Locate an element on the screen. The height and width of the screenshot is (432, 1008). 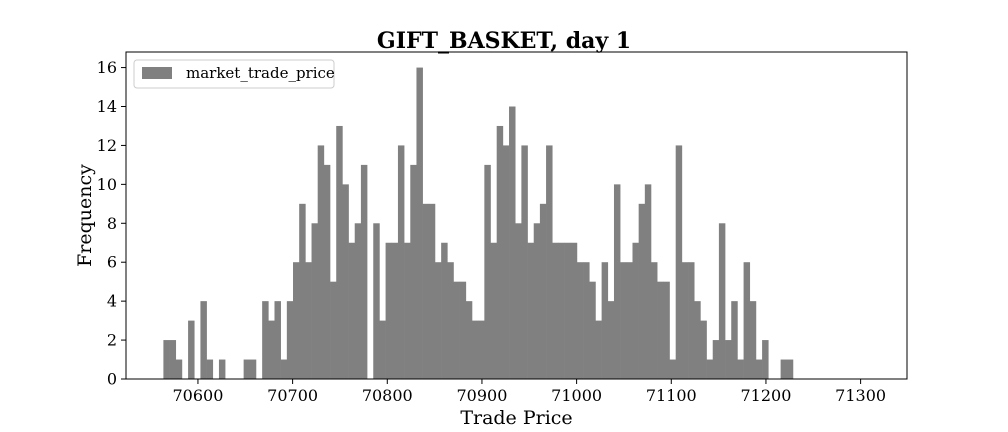
y-axis: 0 2 4 6 8 10 12 14 16 is located at coordinates (111, 223).